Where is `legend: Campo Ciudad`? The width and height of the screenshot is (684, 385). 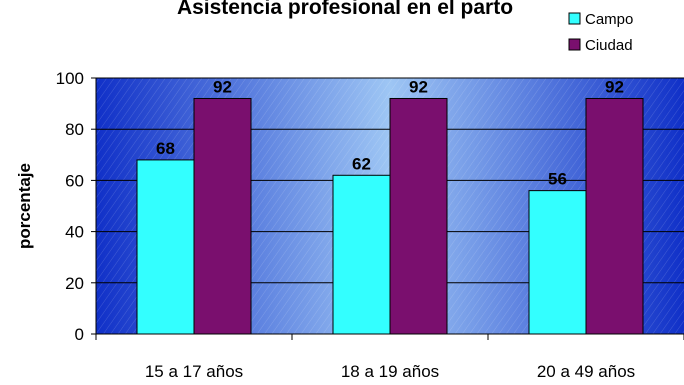
legend: Campo Ciudad is located at coordinates (600, 32).